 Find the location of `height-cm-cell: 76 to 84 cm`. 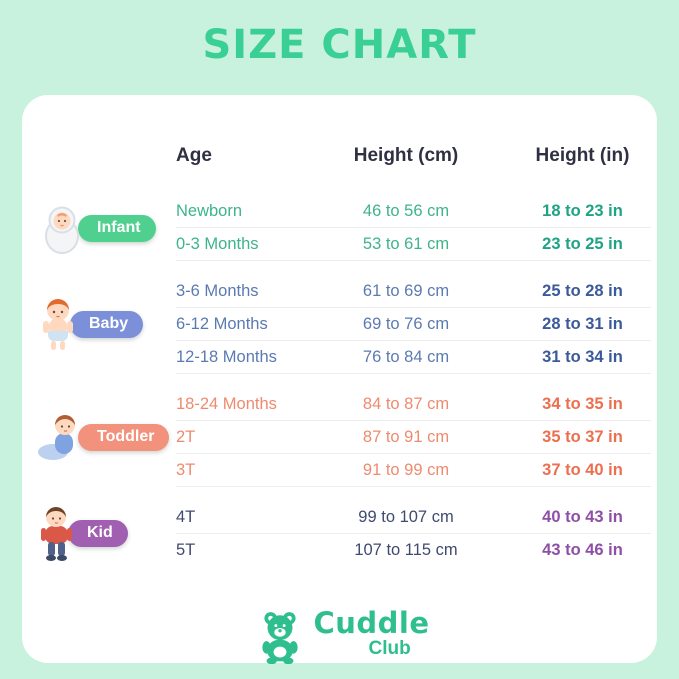

height-cm-cell: 76 to 84 cm is located at coordinates (406, 356).